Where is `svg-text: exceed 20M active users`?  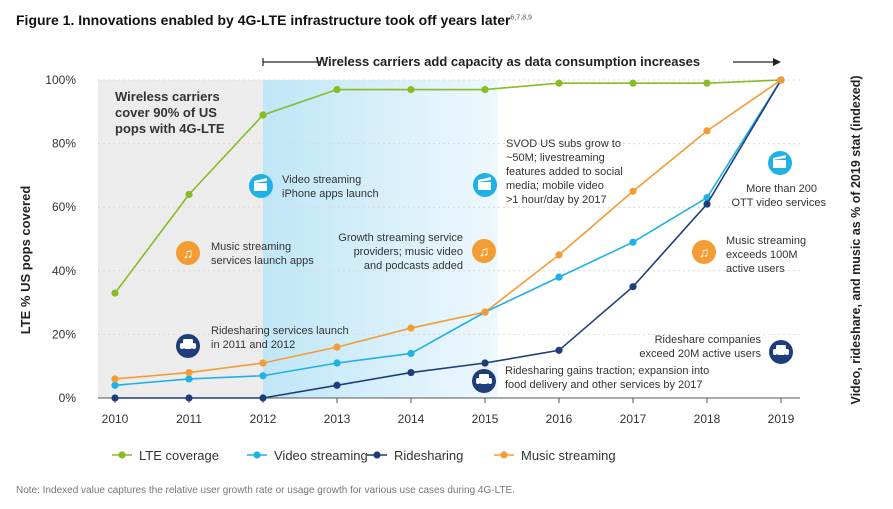 svg-text: exceed 20M active users is located at coordinates (700, 354).